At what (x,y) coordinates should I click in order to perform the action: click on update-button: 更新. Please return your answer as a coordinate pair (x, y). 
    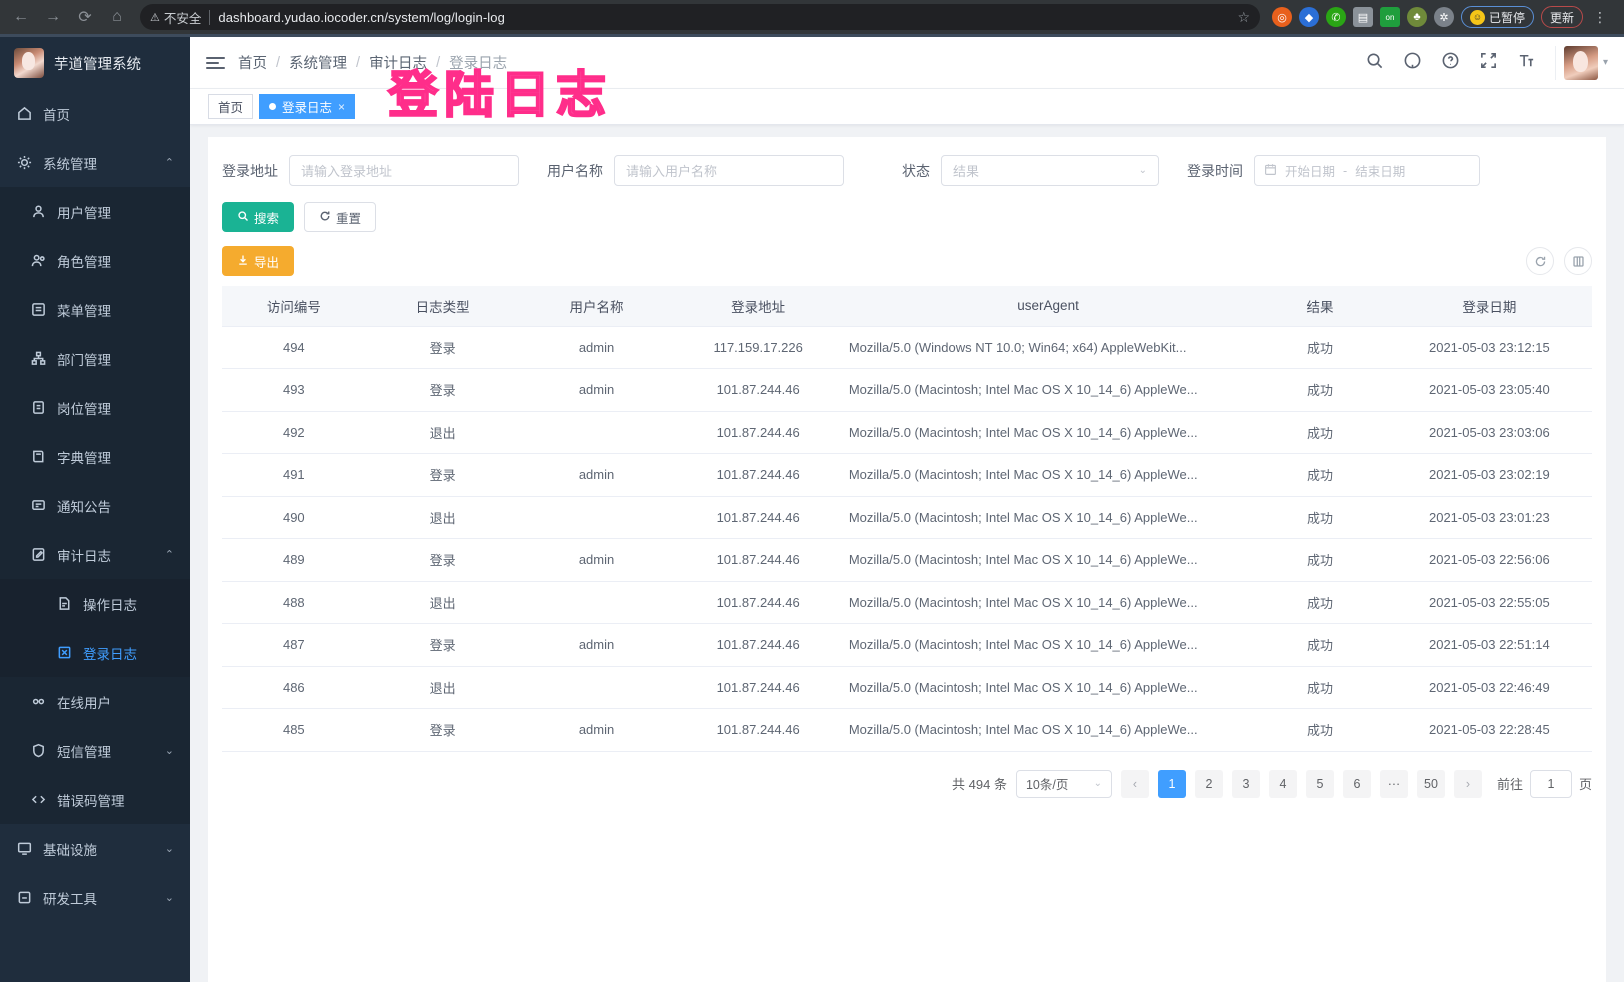
    Looking at the image, I should click on (1562, 17).